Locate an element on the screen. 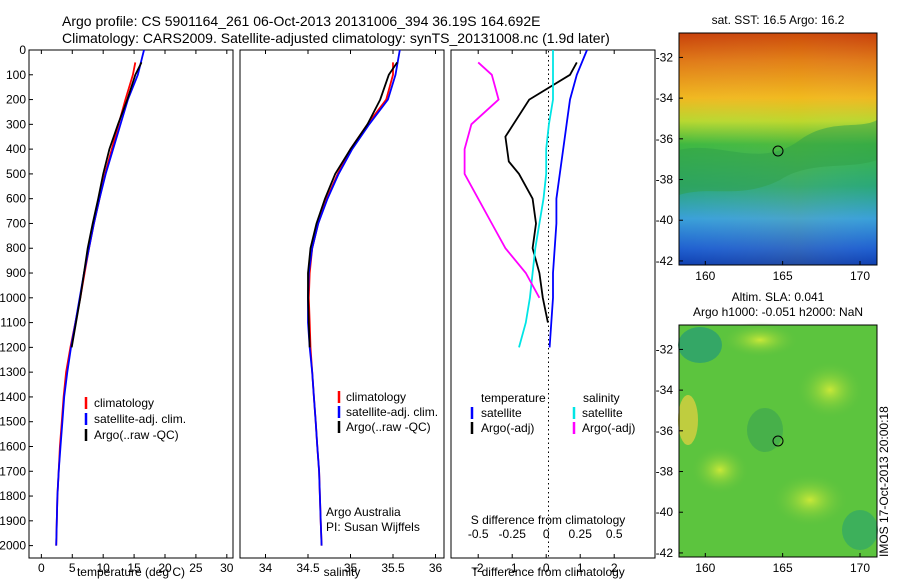 The width and height of the screenshot is (900, 580). argo-location-marker is located at coordinates (778, 151).